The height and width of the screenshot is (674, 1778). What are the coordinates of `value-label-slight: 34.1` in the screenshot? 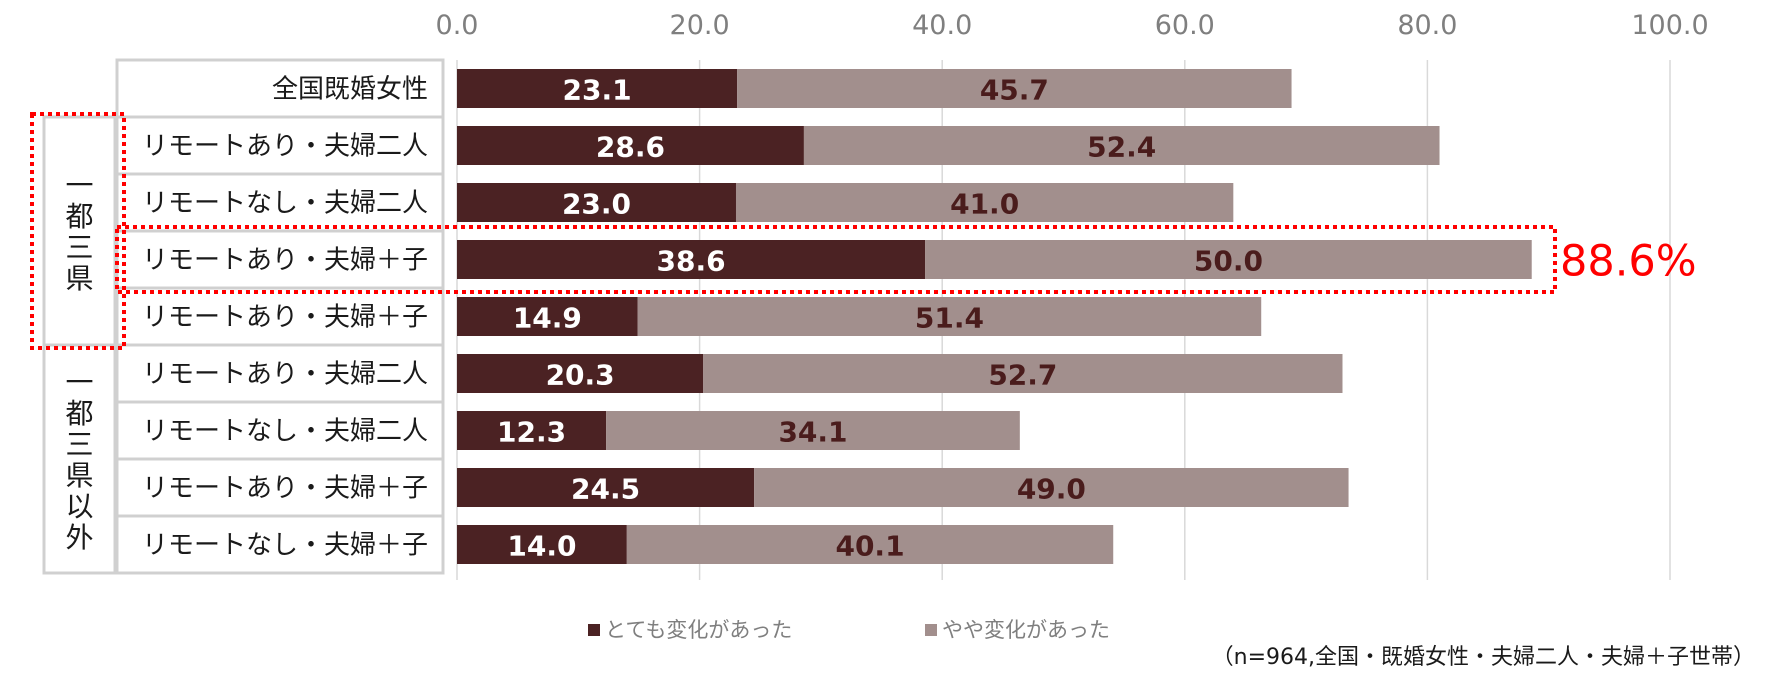 It's located at (812, 432).